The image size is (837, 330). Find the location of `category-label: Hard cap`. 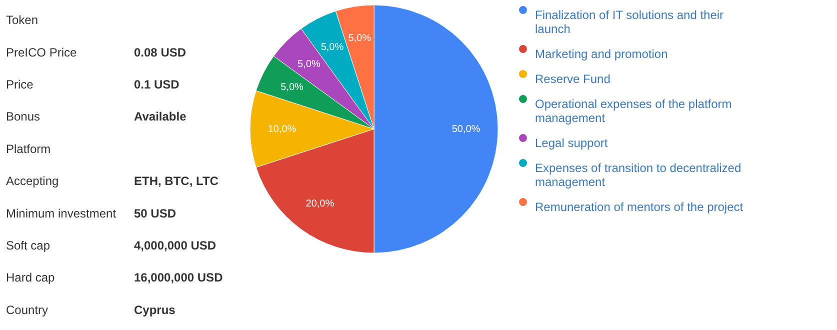

category-label: Hard cap is located at coordinates (31, 277).